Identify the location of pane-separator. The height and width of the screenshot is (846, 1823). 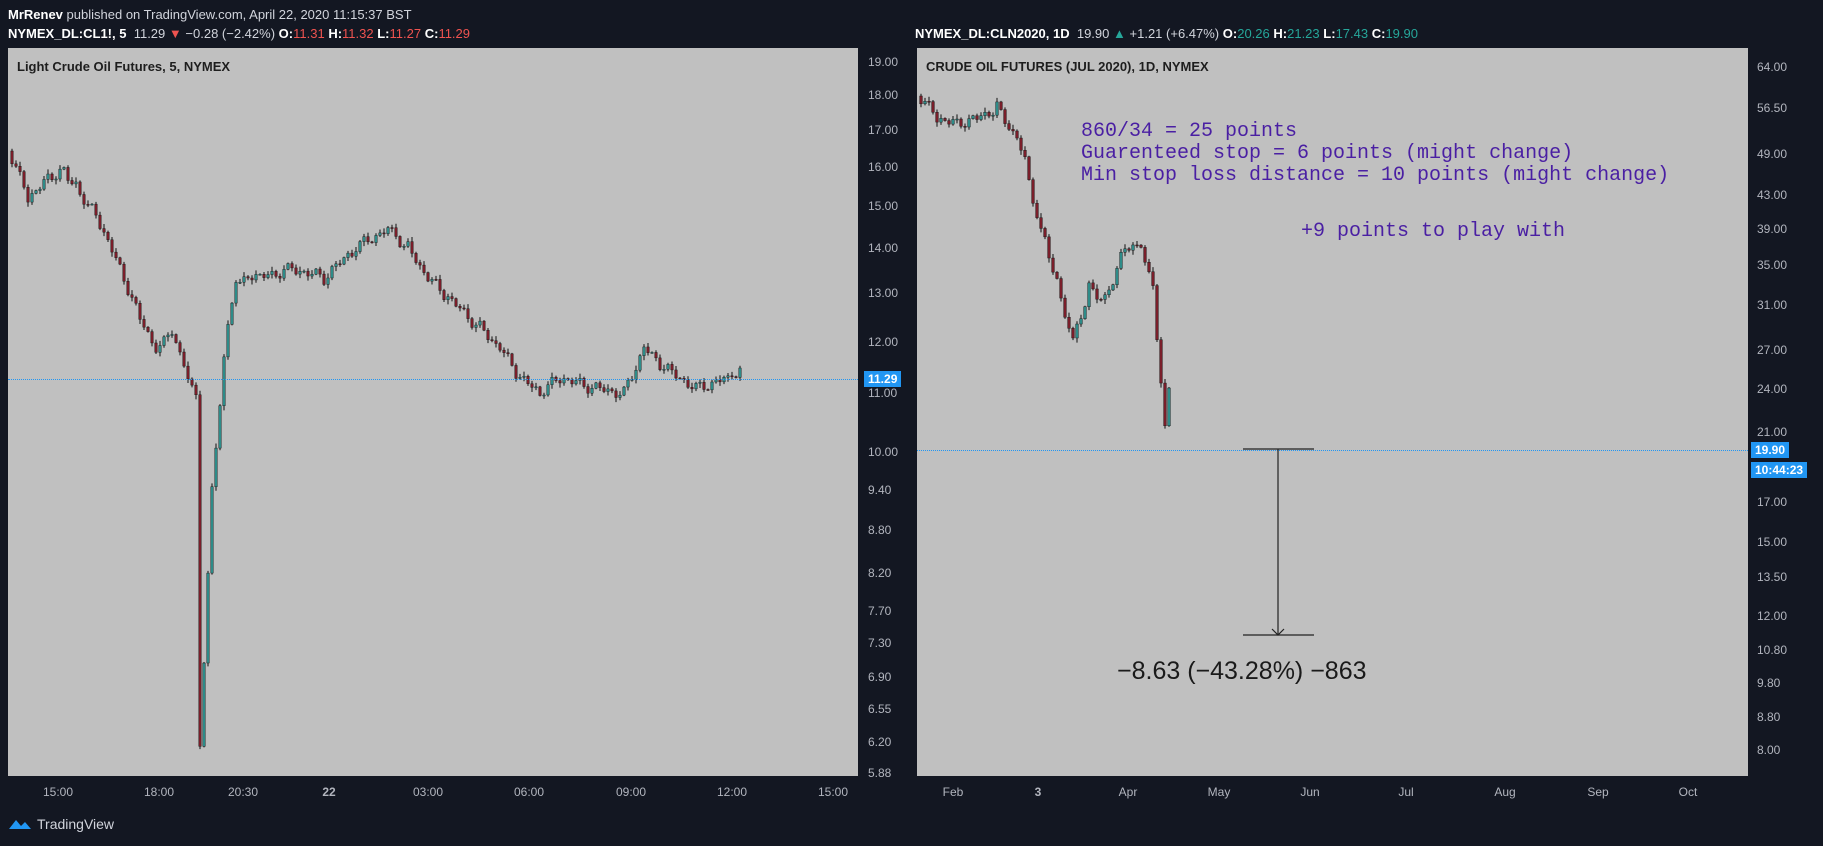
(912, 426).